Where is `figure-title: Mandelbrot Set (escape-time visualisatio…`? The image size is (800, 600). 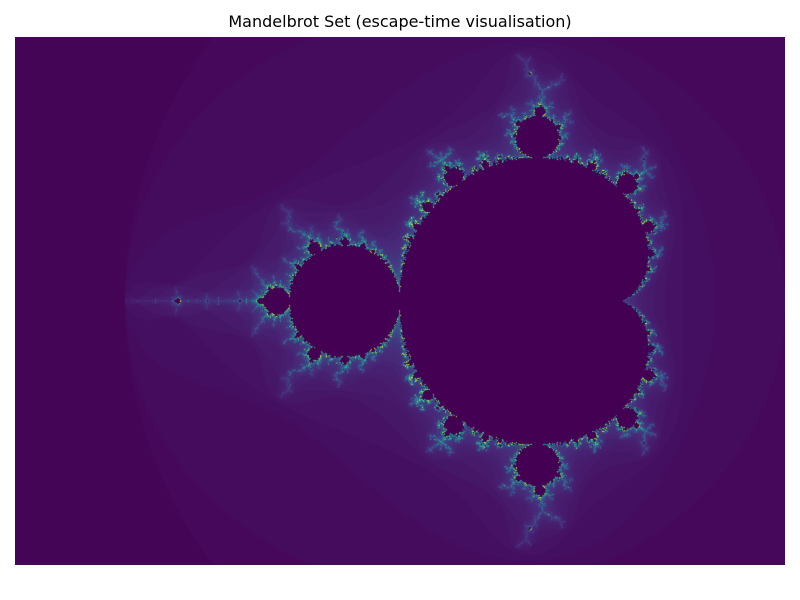
figure-title: Mandelbrot Set (escape-time visualisatio… is located at coordinates (400, 21).